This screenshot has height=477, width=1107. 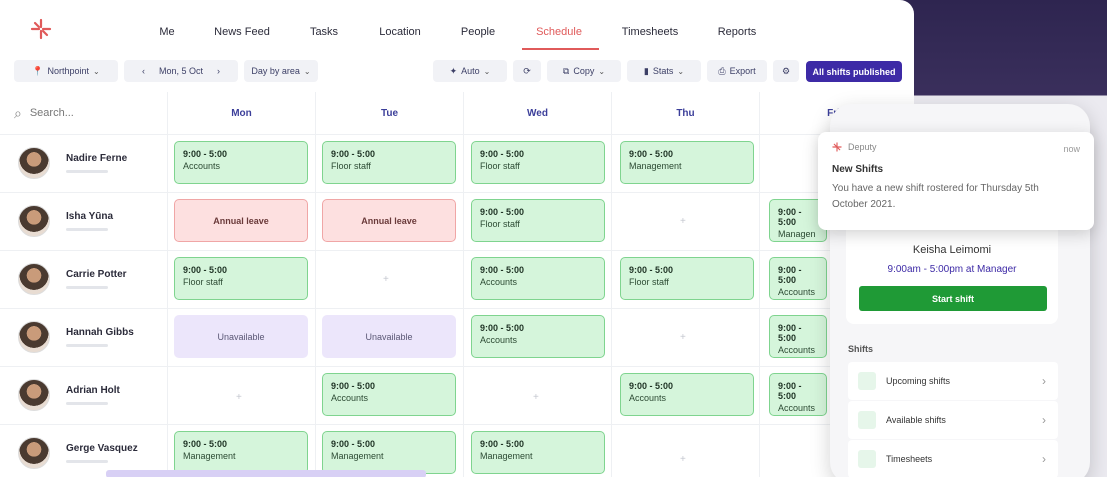 What do you see at coordinates (351, 166) in the screenshot?
I see `shift-area: Floor staff` at bounding box center [351, 166].